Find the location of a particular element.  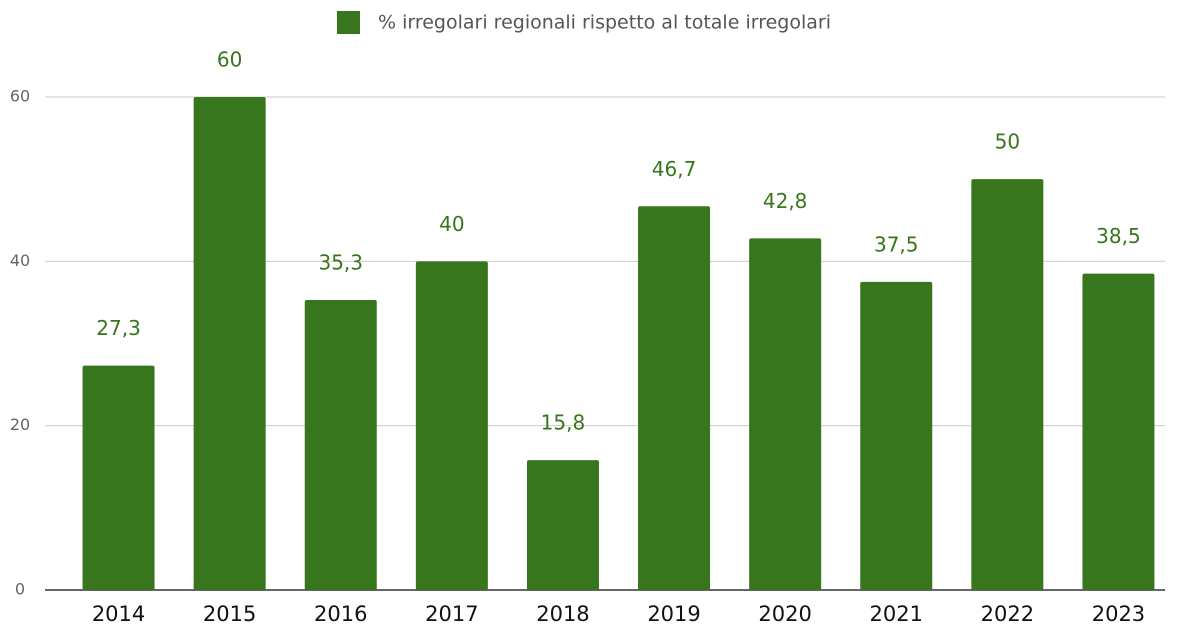

y-tick-label: 40 is located at coordinates (20, 260).